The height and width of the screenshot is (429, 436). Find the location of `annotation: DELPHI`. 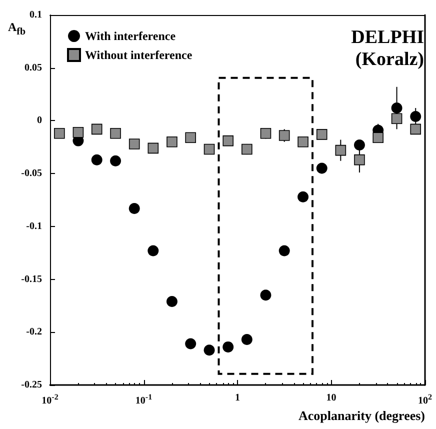

annotation: DELPHI is located at coordinates (387, 37).